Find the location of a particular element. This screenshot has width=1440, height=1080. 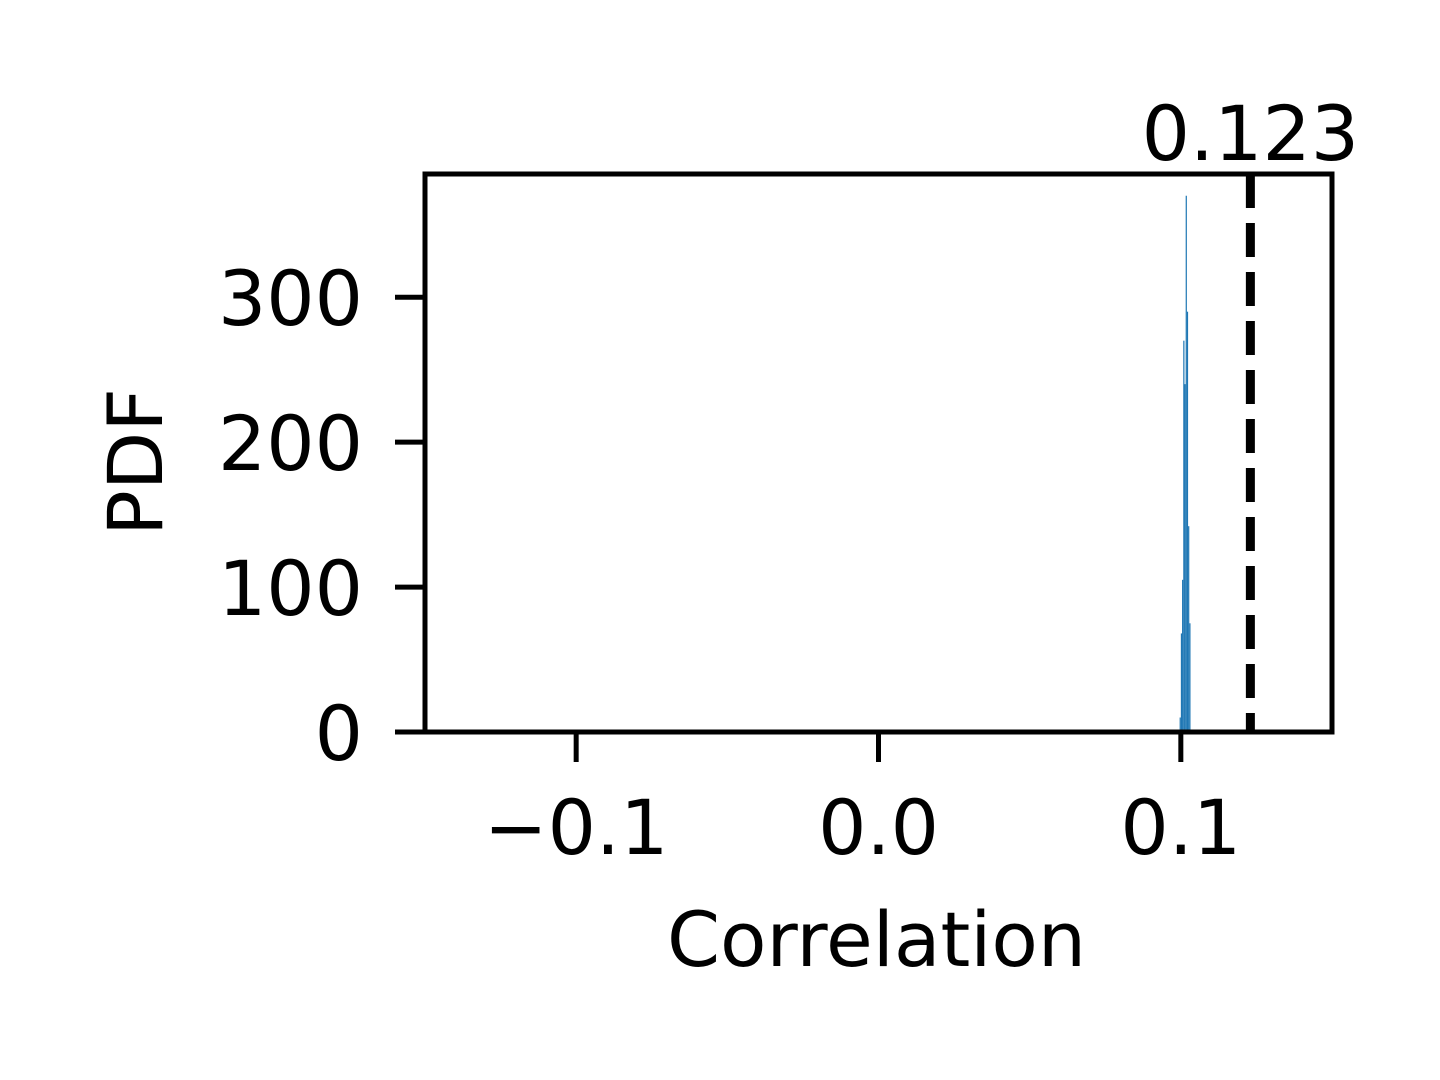

y-tick-label: 300 is located at coordinates (290, 298).